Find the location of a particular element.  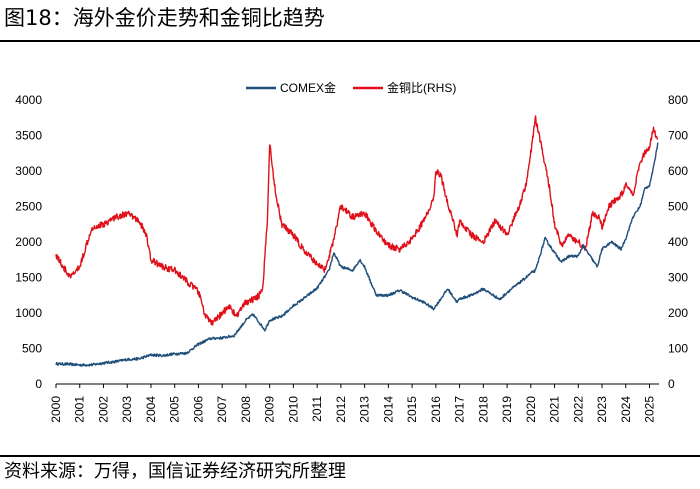

x-tick-label: 2011 is located at coordinates (317, 409).